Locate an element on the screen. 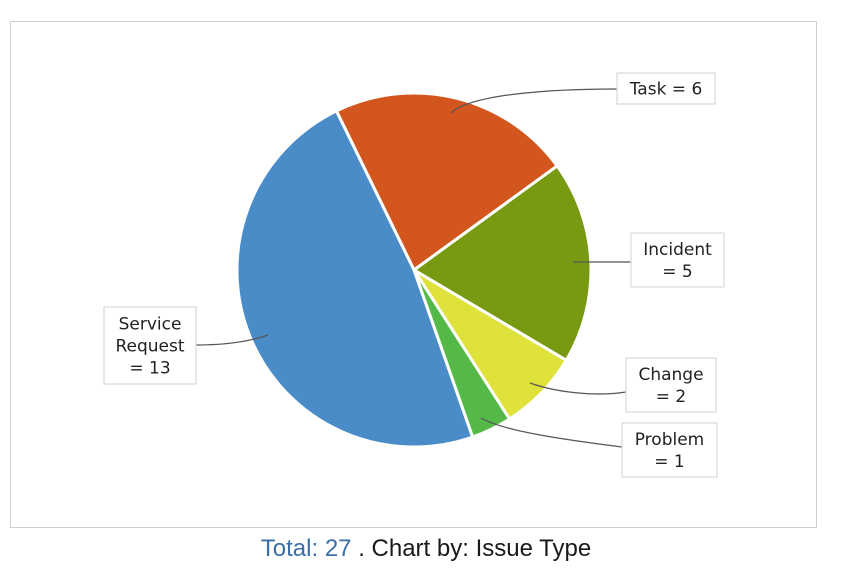 This screenshot has width=852, height=582. callout-change: Change = 2 is located at coordinates (671, 385).